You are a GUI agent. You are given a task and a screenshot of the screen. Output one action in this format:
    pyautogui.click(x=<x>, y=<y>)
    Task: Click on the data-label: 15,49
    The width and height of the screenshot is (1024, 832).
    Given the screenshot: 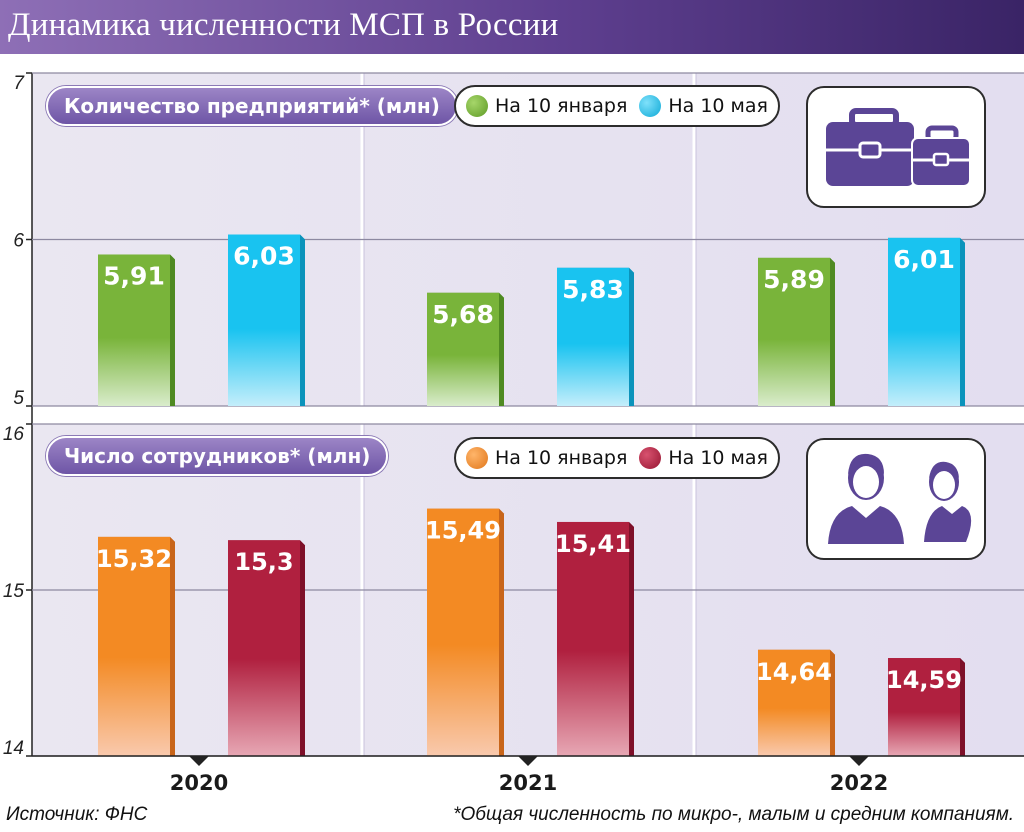 What is the action you would take?
    pyautogui.click(x=463, y=531)
    